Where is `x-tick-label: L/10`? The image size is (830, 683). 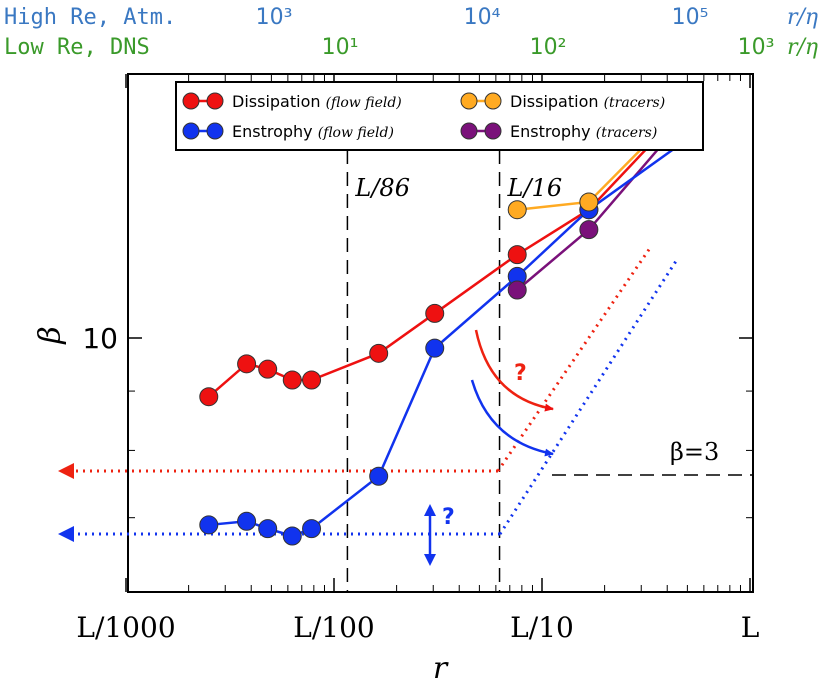 x-tick-label: L/10 is located at coordinates (542, 627).